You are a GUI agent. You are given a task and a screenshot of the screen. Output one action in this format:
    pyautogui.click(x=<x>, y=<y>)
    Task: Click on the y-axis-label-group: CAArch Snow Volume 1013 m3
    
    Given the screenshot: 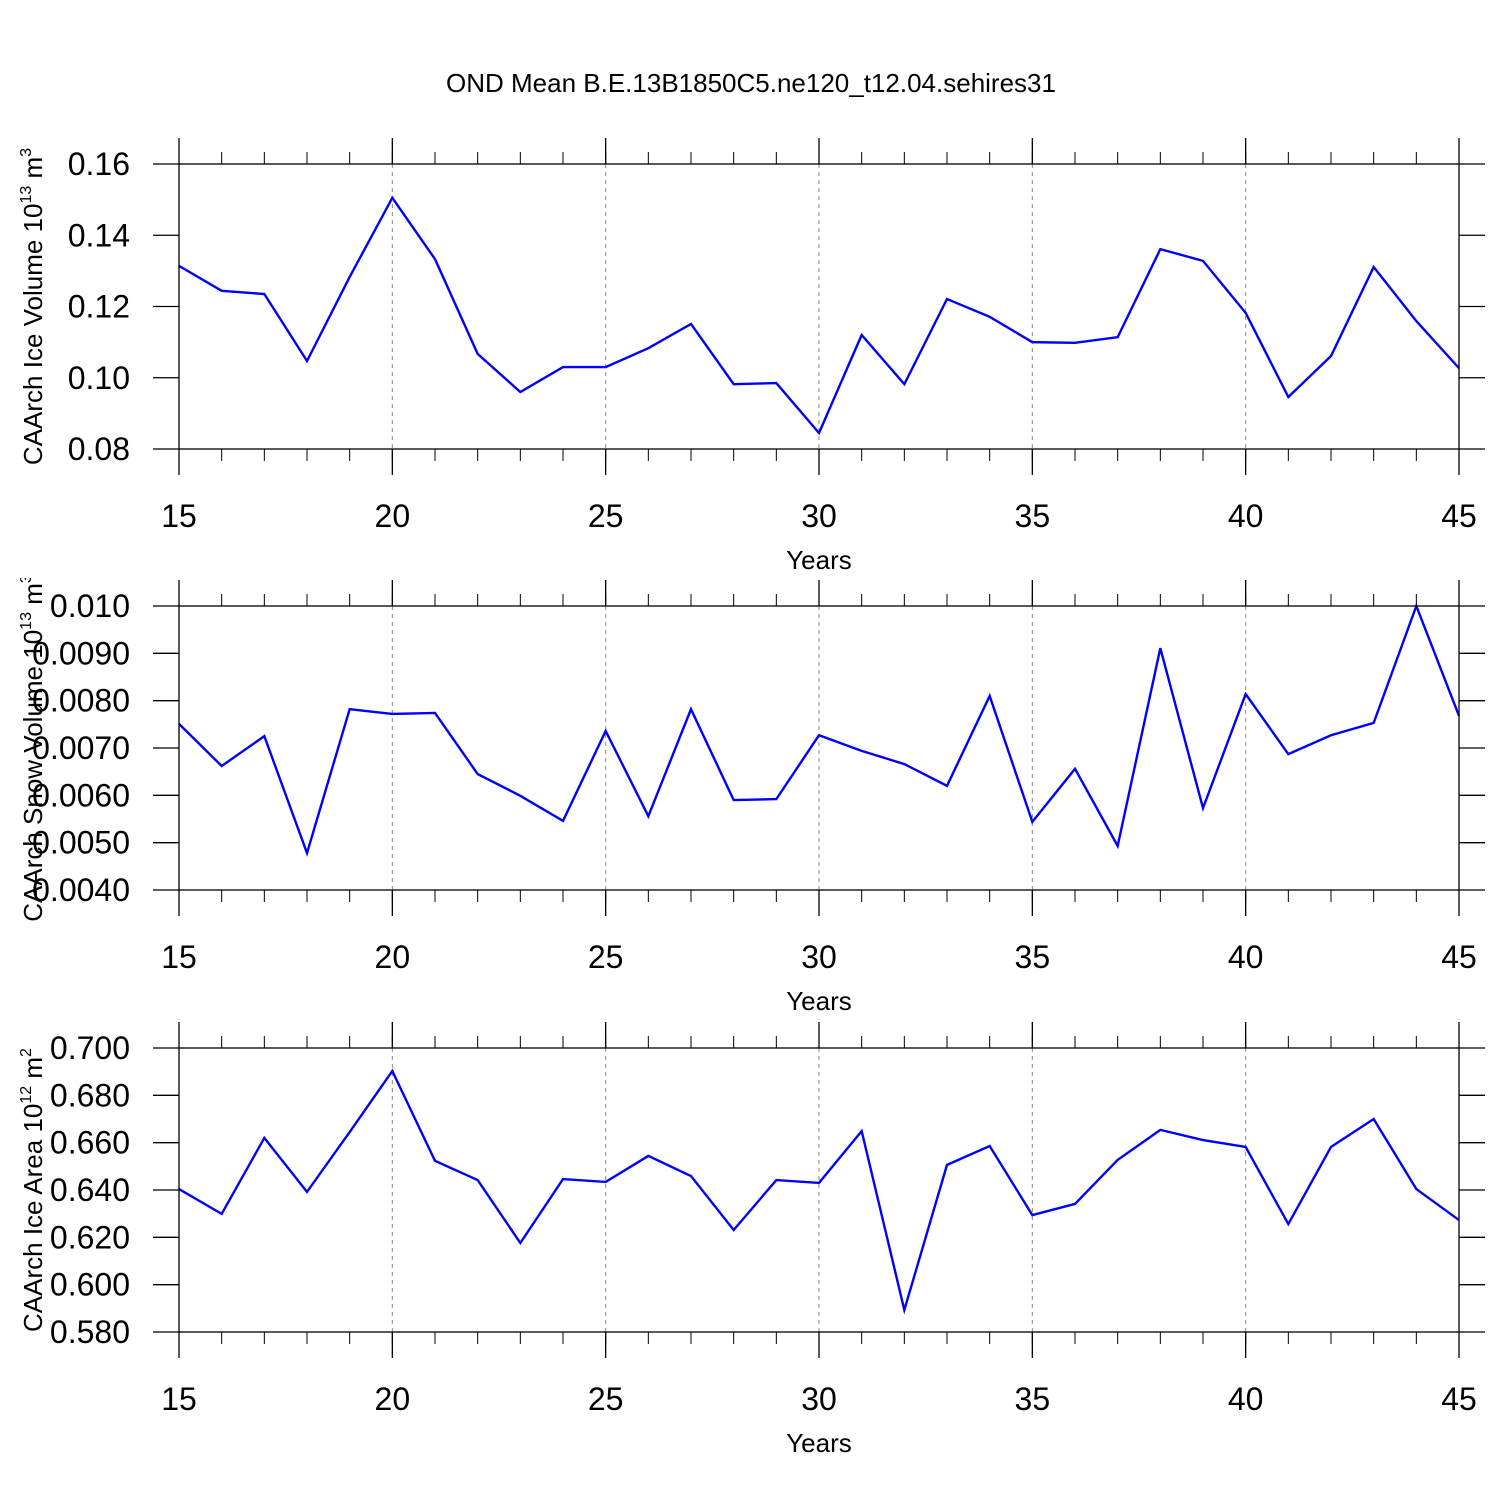 What is the action you would take?
    pyautogui.click(x=33, y=748)
    